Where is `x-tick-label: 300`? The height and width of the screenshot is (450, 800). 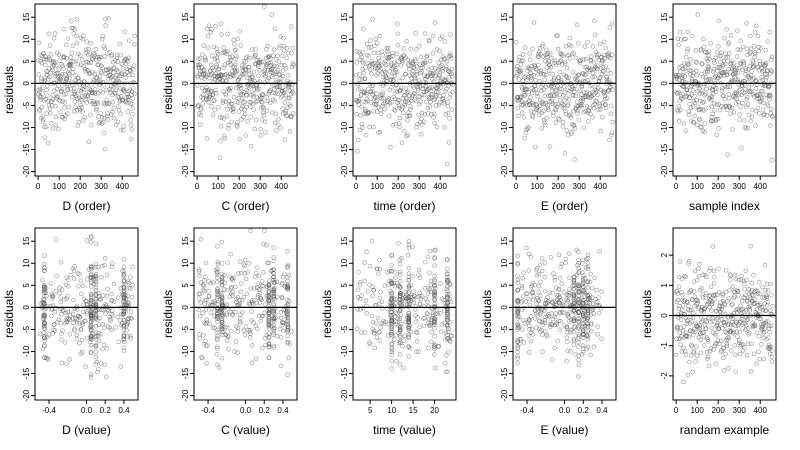
x-tick-label: 300 is located at coordinates (102, 186).